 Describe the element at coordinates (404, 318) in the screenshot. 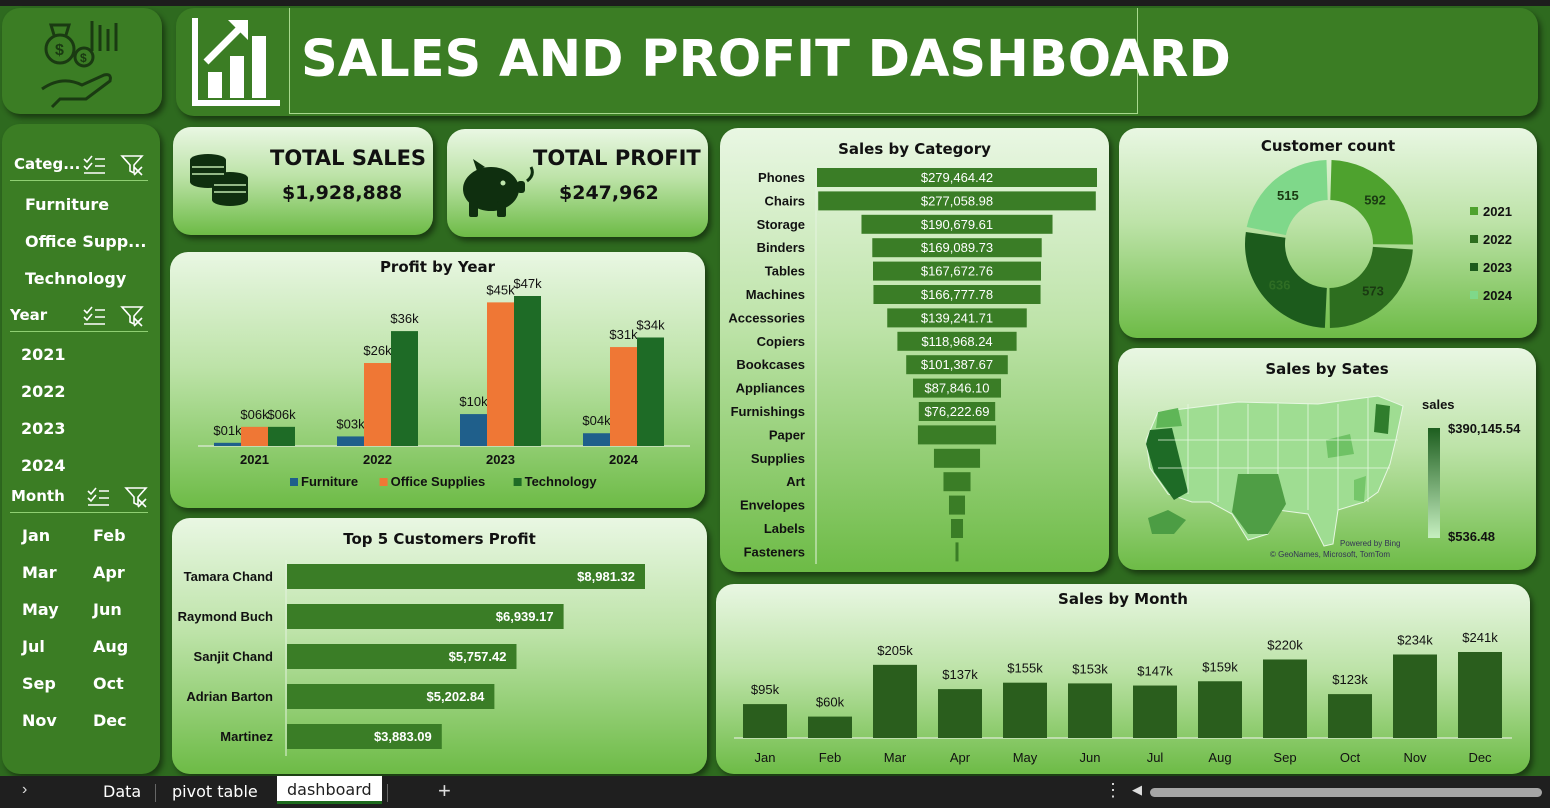

I see `profit-data-label: $36k` at that location.